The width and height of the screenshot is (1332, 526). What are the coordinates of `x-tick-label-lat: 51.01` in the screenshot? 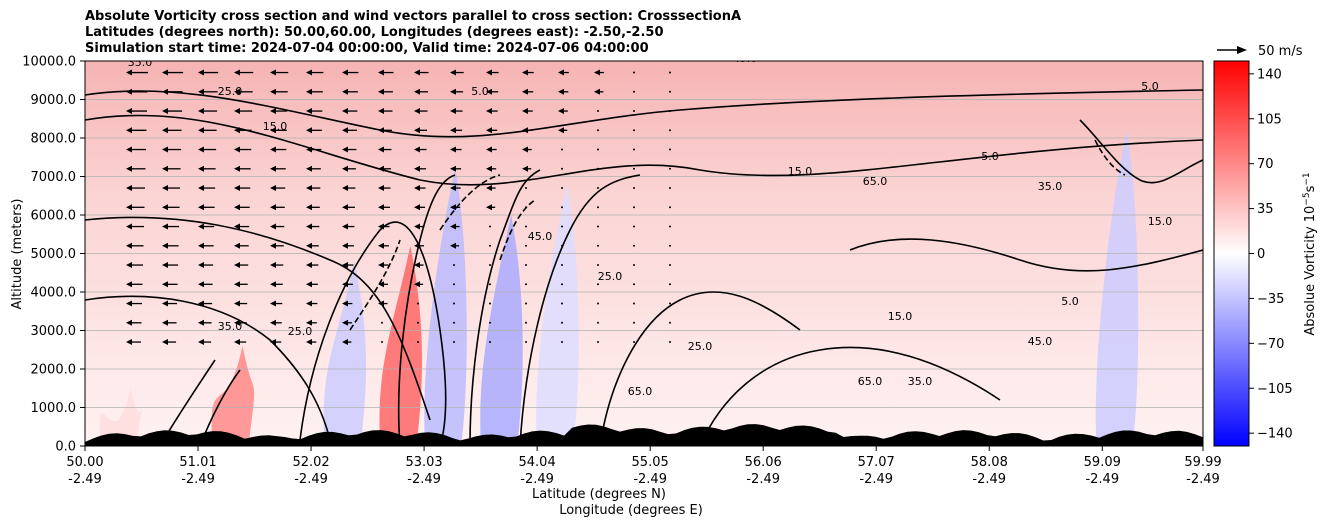 It's located at (197, 462).